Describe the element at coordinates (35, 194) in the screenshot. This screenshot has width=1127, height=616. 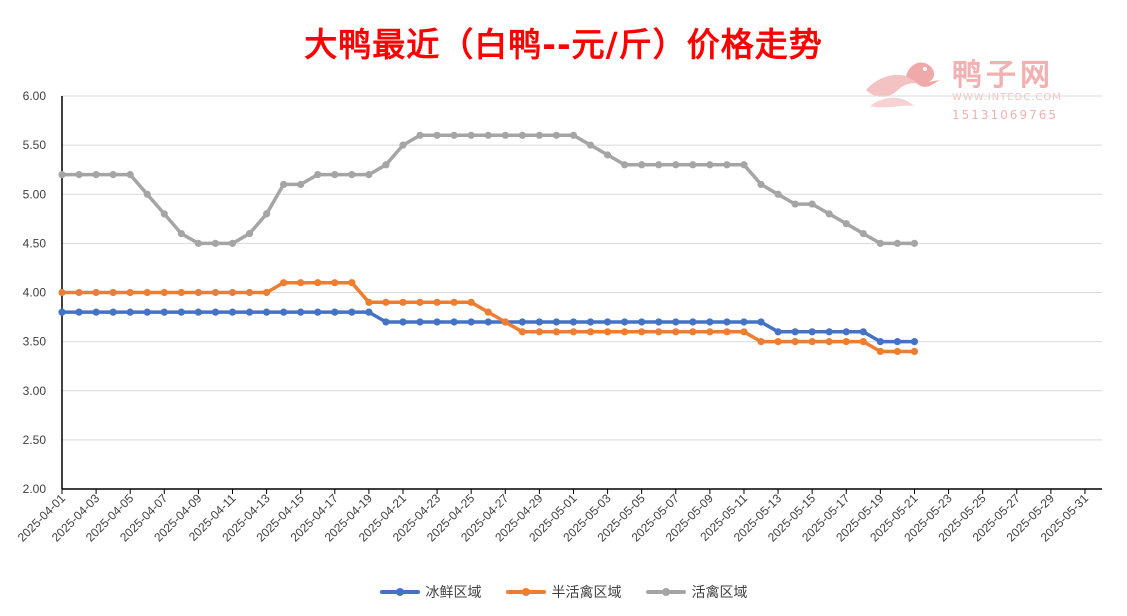
I see `y-tick-label: 5.00` at that location.